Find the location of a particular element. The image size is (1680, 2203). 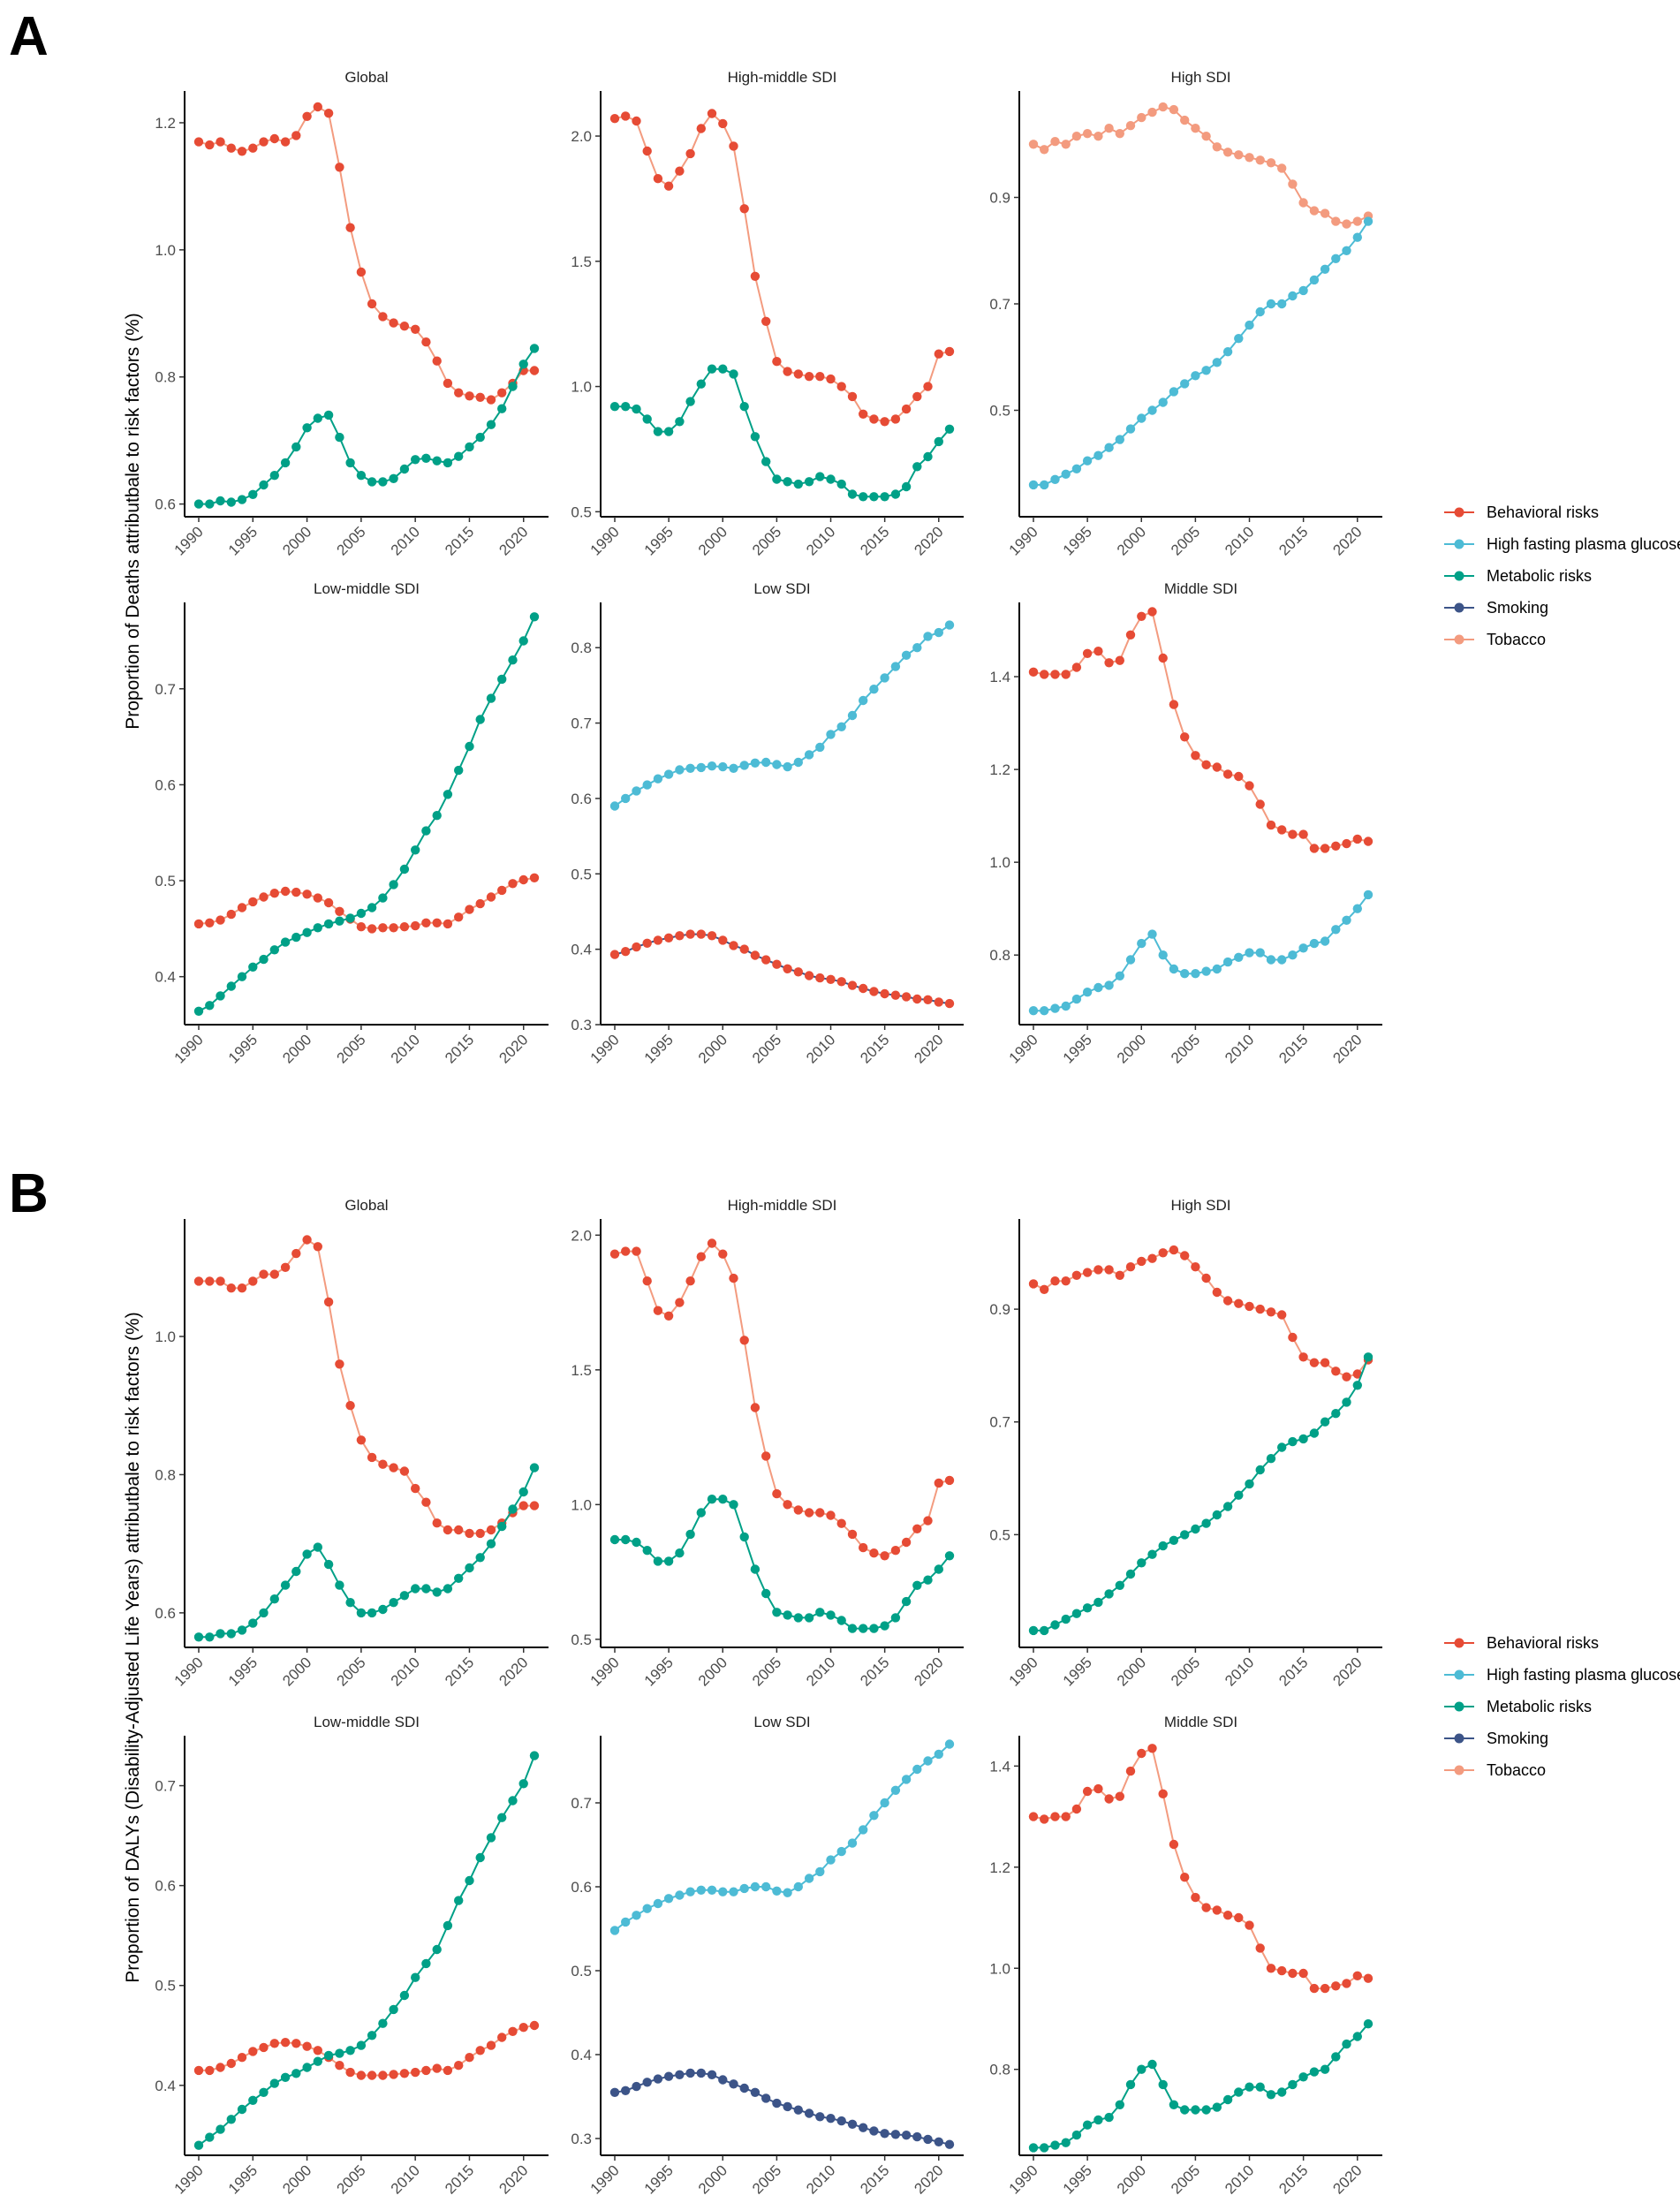

facet-title: High-middle SDI is located at coordinates (782, 77).